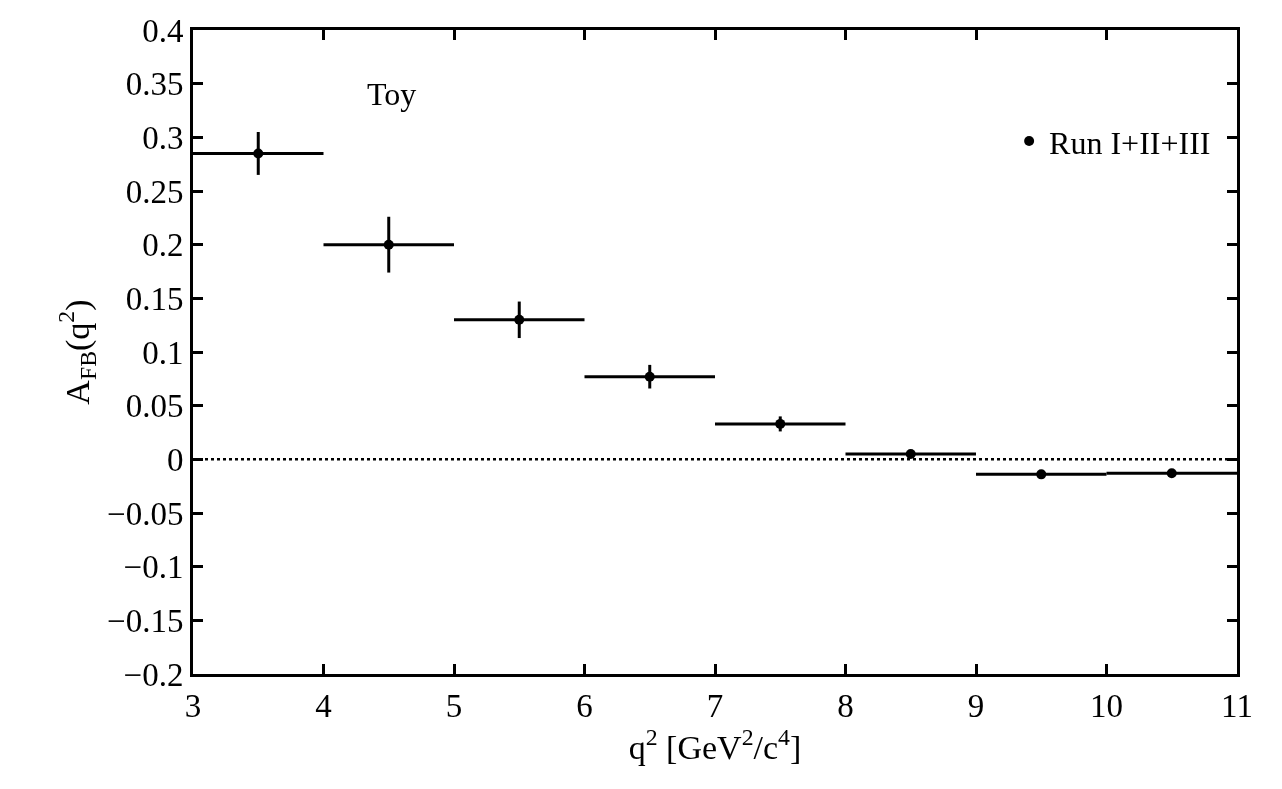  What do you see at coordinates (715, 744) in the screenshot?
I see `x-axis-title: q$^{2}$ [GeV$^{2}$/c$^{4}$]` at bounding box center [715, 744].